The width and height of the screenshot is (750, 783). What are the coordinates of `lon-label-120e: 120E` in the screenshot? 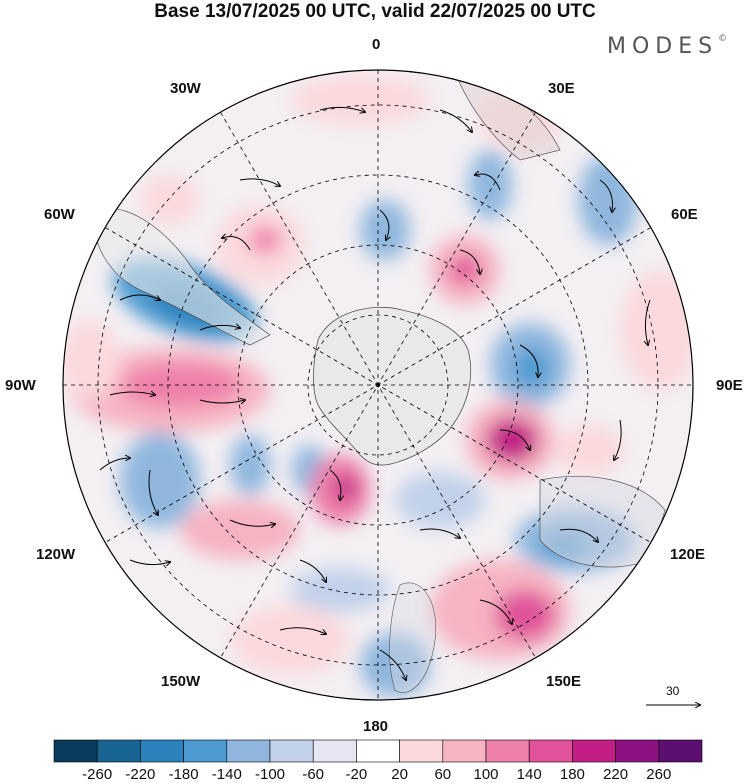 It's located at (688, 554).